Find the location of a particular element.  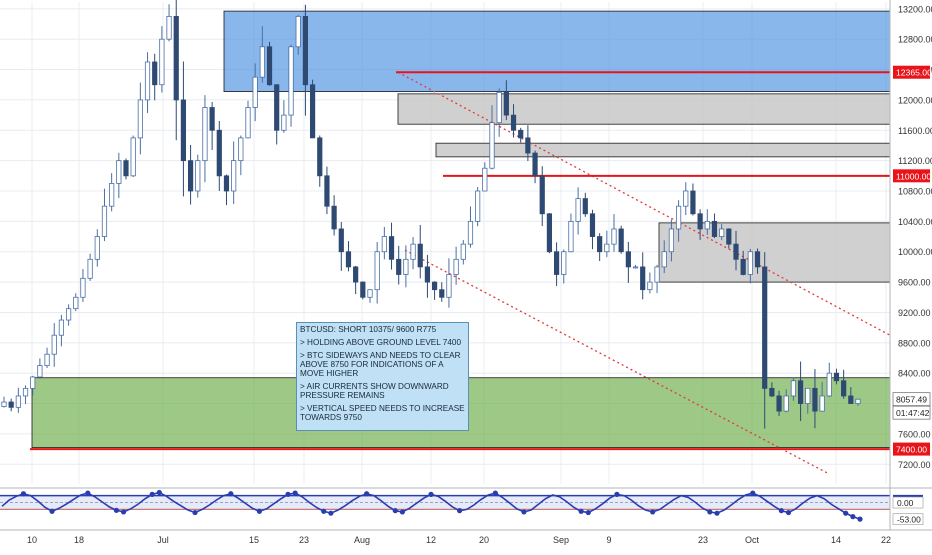

x-tick-label: 10 is located at coordinates (32, 540).